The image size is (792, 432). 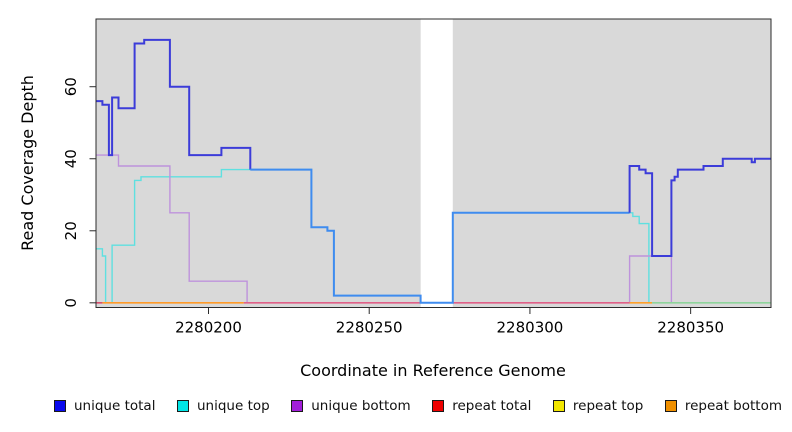 What do you see at coordinates (233, 406) in the screenshot?
I see `legend-label: unique top` at bounding box center [233, 406].